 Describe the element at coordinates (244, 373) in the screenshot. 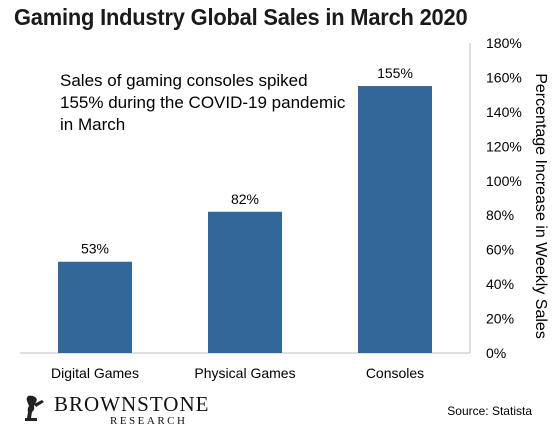

I see `x-tick-label: Physical Games` at that location.